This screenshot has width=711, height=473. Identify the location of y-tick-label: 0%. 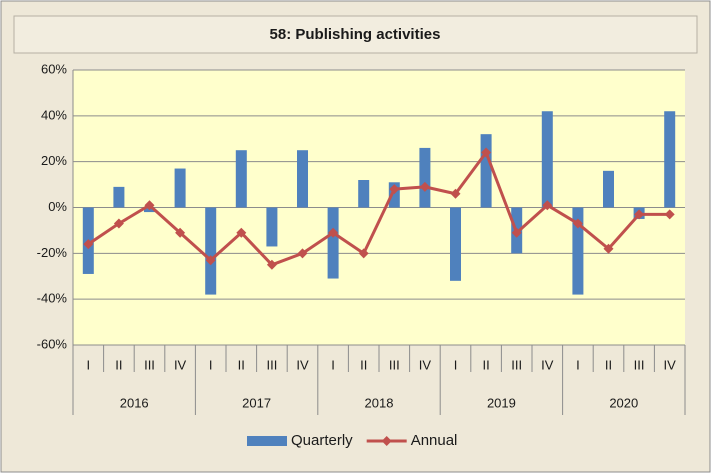
(57, 206).